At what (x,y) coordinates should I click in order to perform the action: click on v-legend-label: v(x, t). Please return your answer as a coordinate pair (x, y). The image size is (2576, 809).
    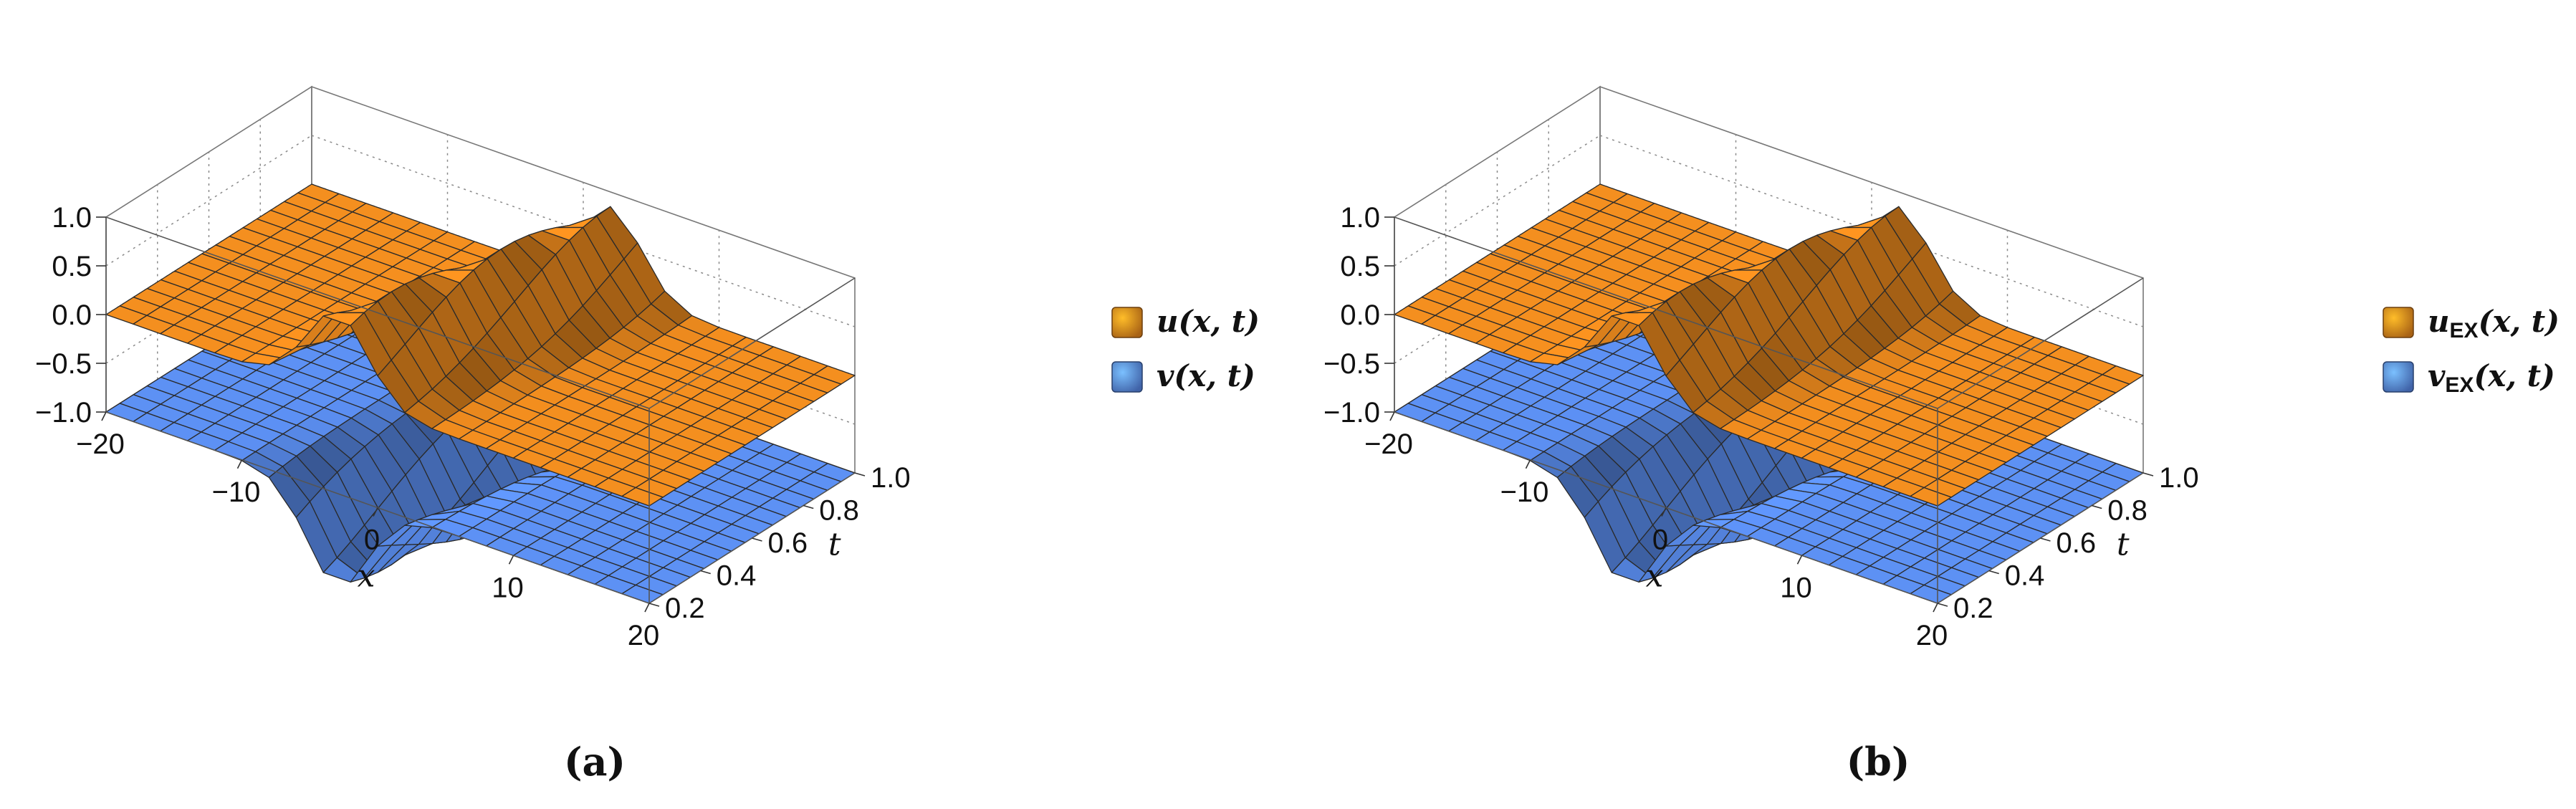
    Looking at the image, I should click on (1206, 375).